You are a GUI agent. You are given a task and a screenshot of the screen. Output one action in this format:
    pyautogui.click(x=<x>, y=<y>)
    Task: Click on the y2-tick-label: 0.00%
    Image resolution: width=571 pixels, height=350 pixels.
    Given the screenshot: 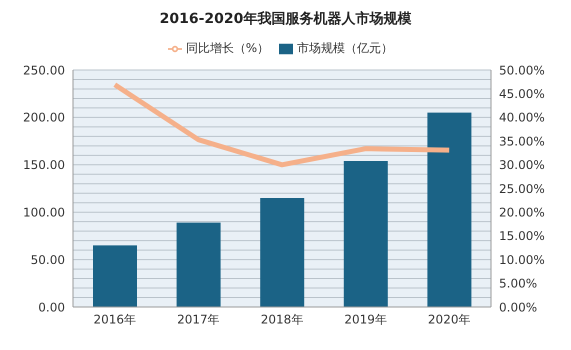 What is the action you would take?
    pyautogui.click(x=518, y=307)
    